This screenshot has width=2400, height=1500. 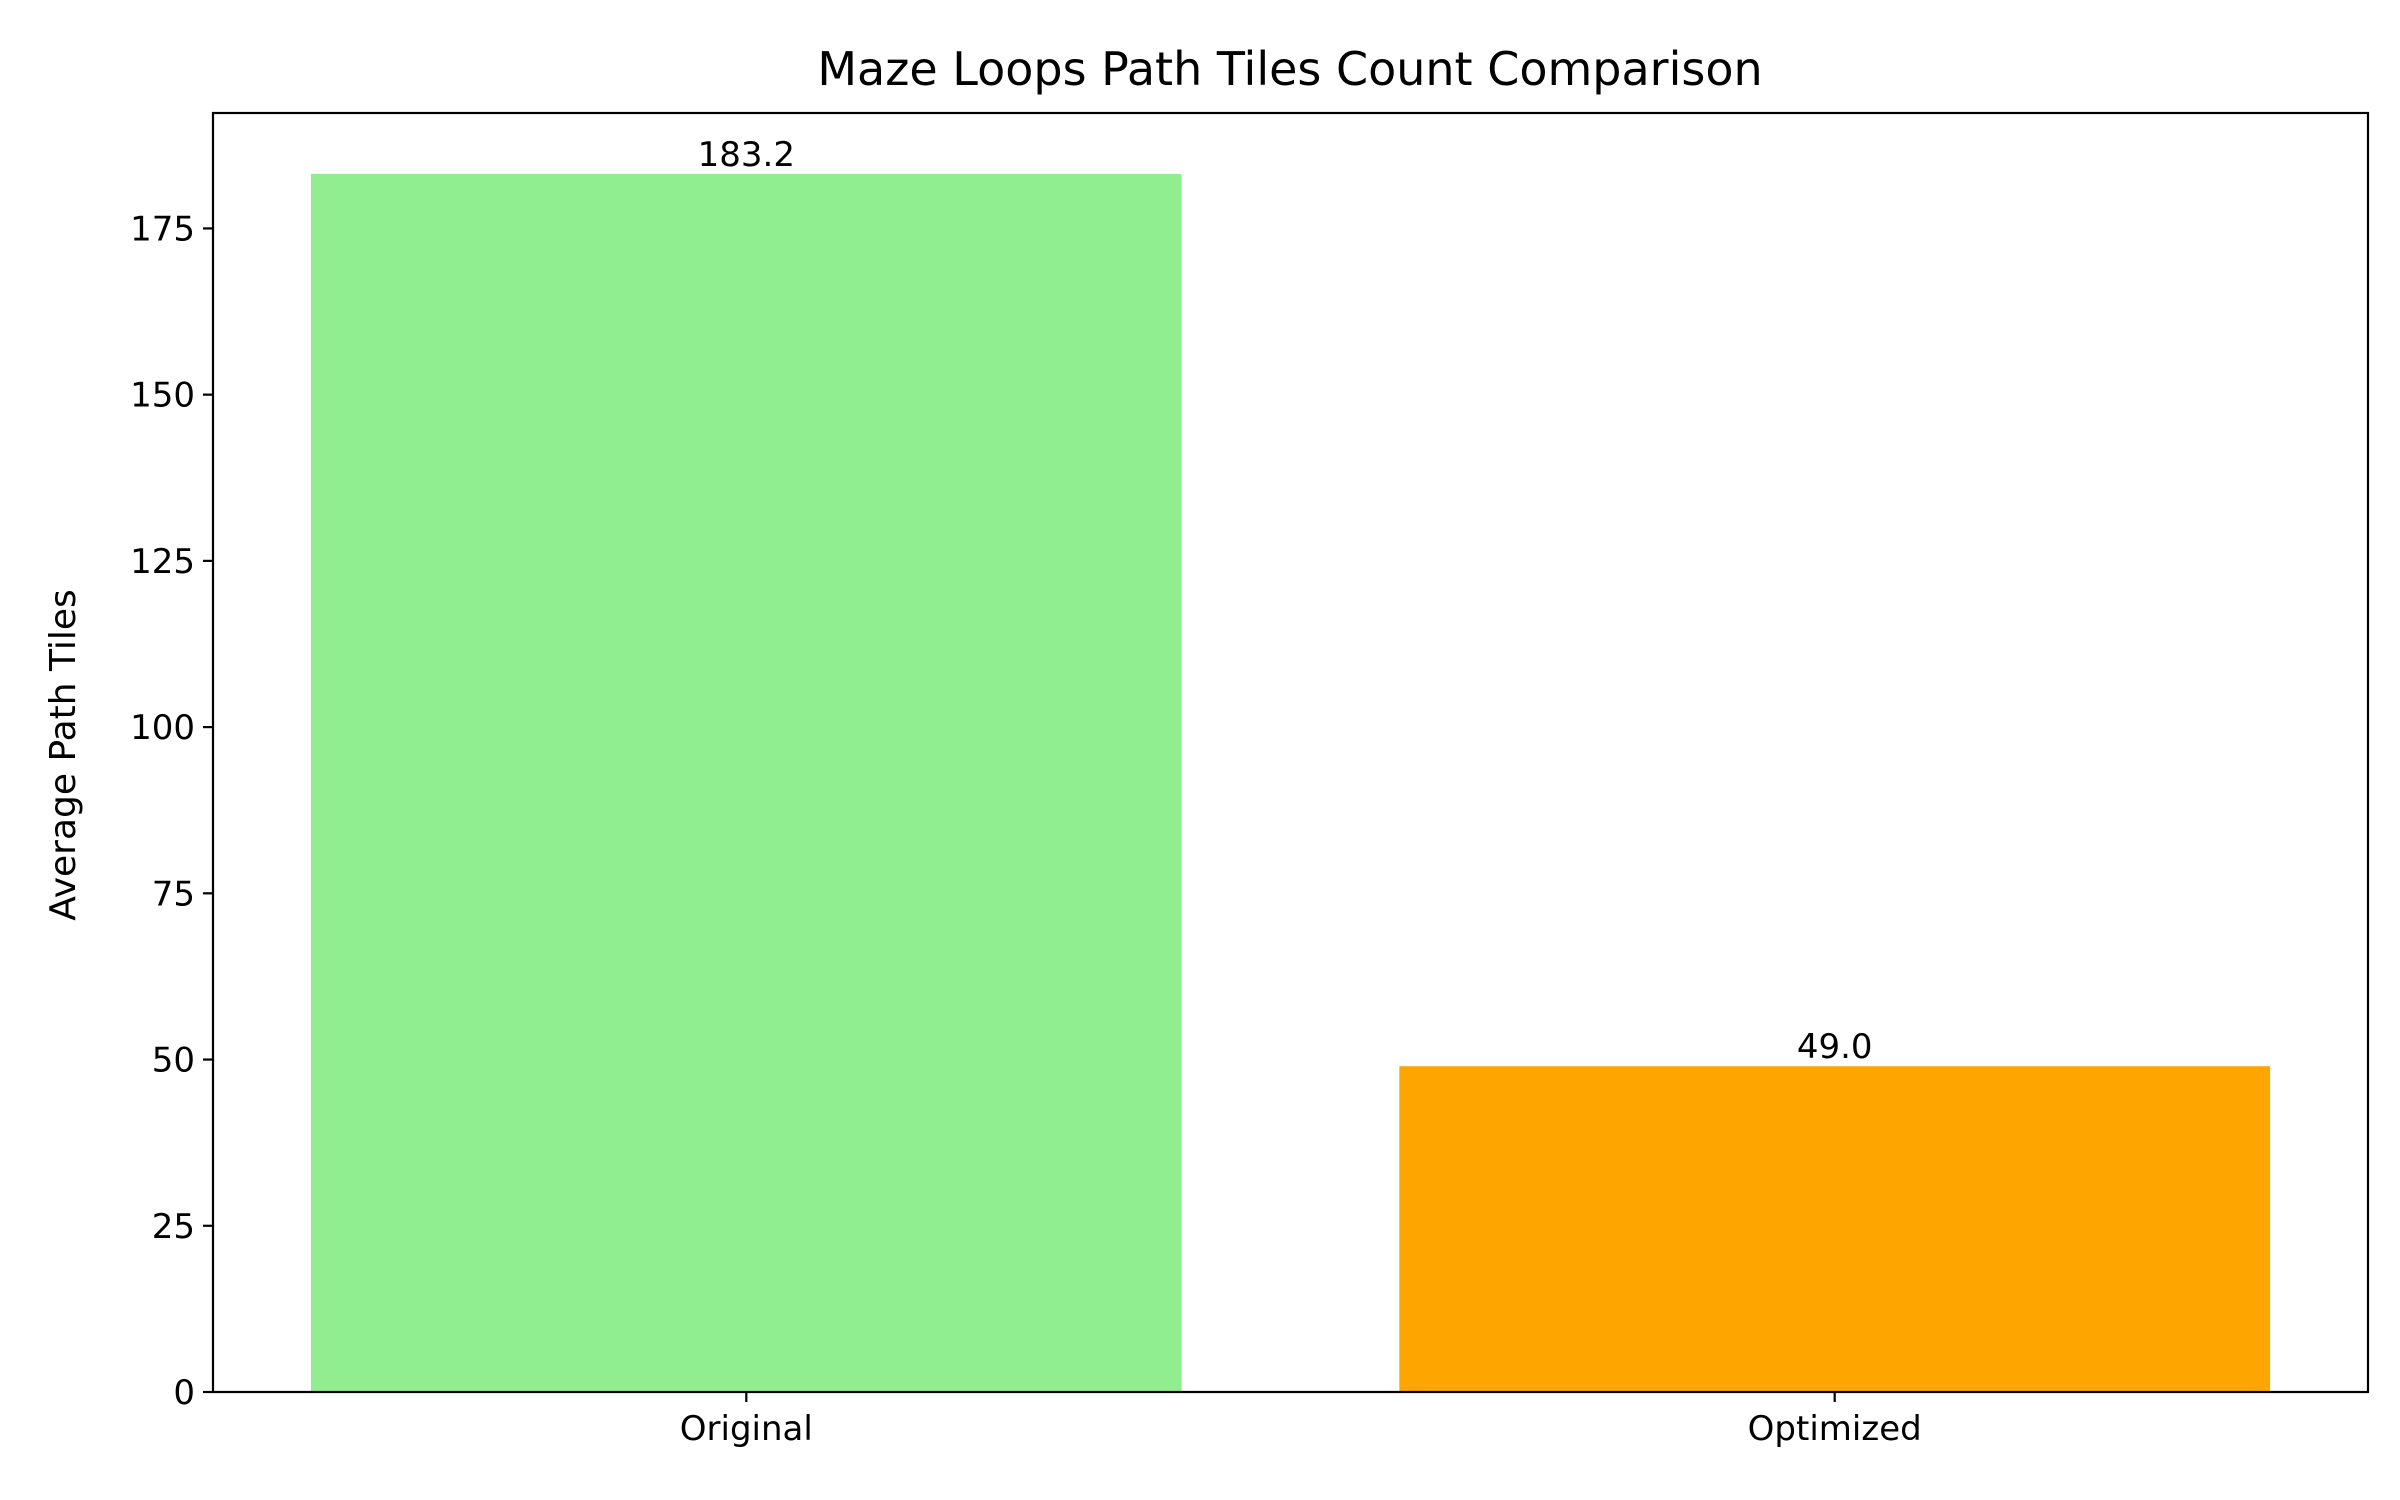 I want to click on bar-value-label-original: 183.2, so click(x=746, y=155).